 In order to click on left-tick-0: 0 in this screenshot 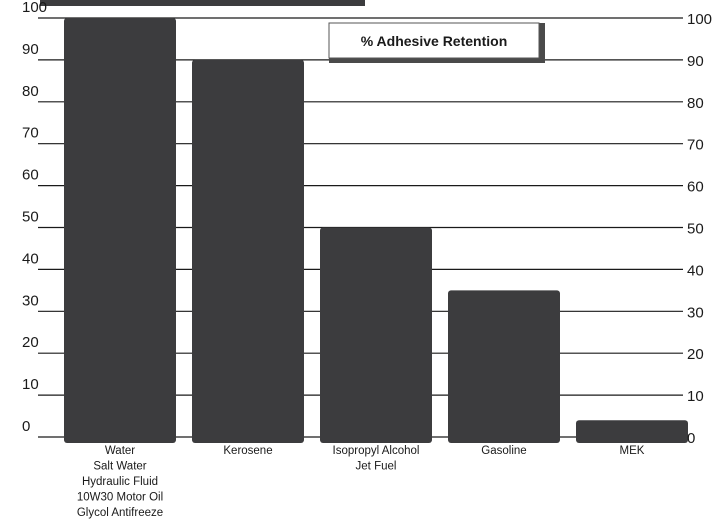, I will do `click(26, 426)`.